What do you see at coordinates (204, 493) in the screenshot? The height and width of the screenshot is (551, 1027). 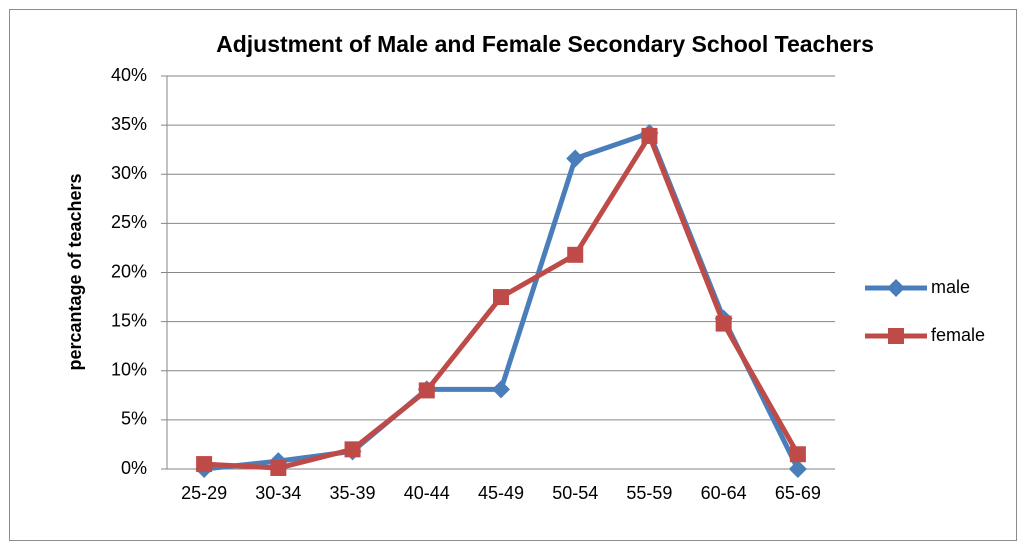 I see `x-tick-label: 25-29` at bounding box center [204, 493].